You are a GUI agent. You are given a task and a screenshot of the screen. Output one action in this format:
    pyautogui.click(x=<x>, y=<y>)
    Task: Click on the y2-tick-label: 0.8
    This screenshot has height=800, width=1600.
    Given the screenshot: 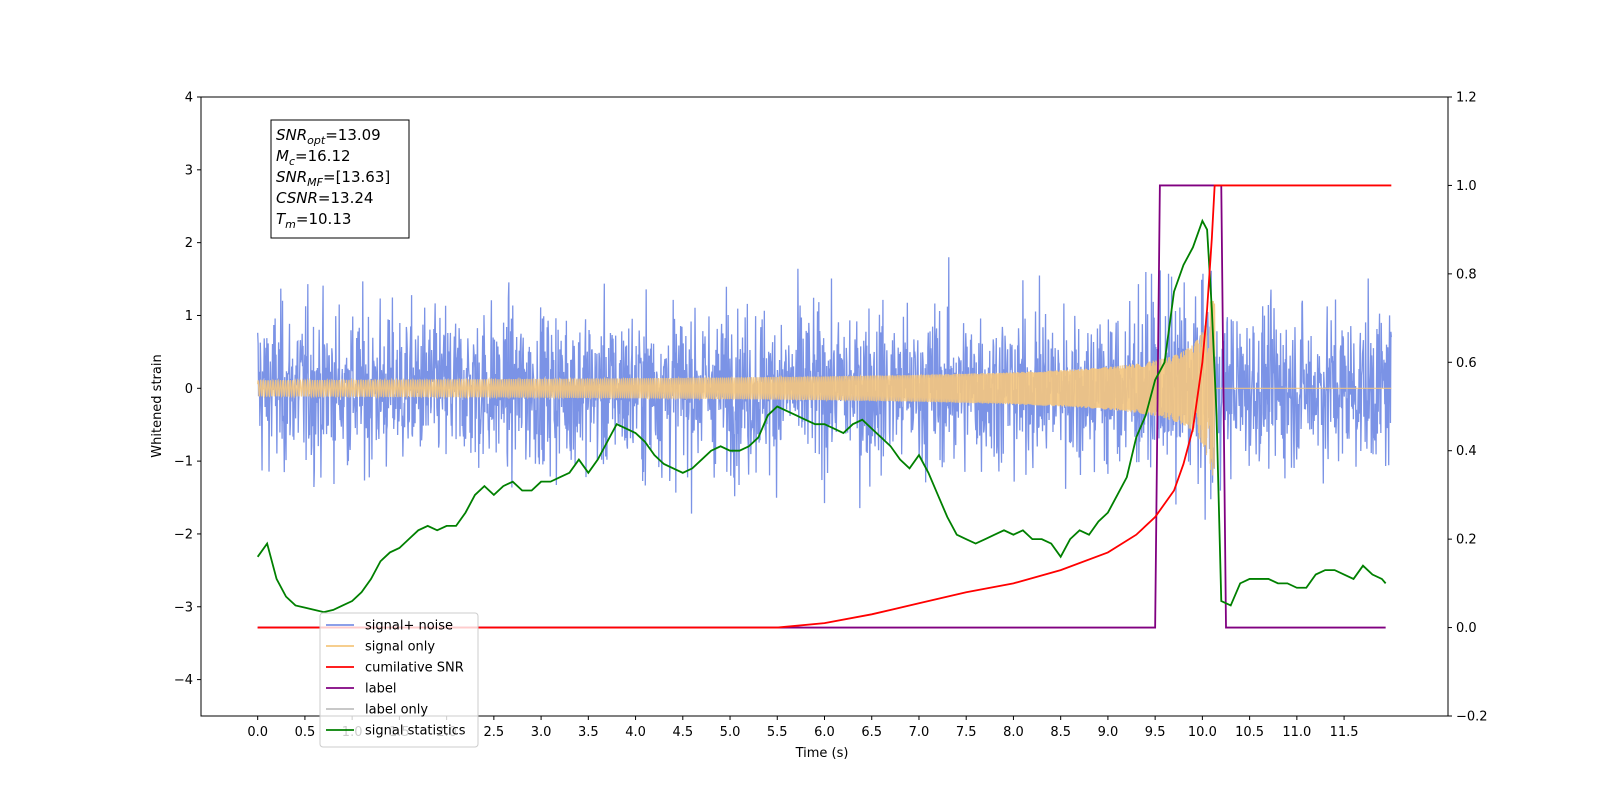 What is the action you would take?
    pyautogui.click(x=1466, y=274)
    